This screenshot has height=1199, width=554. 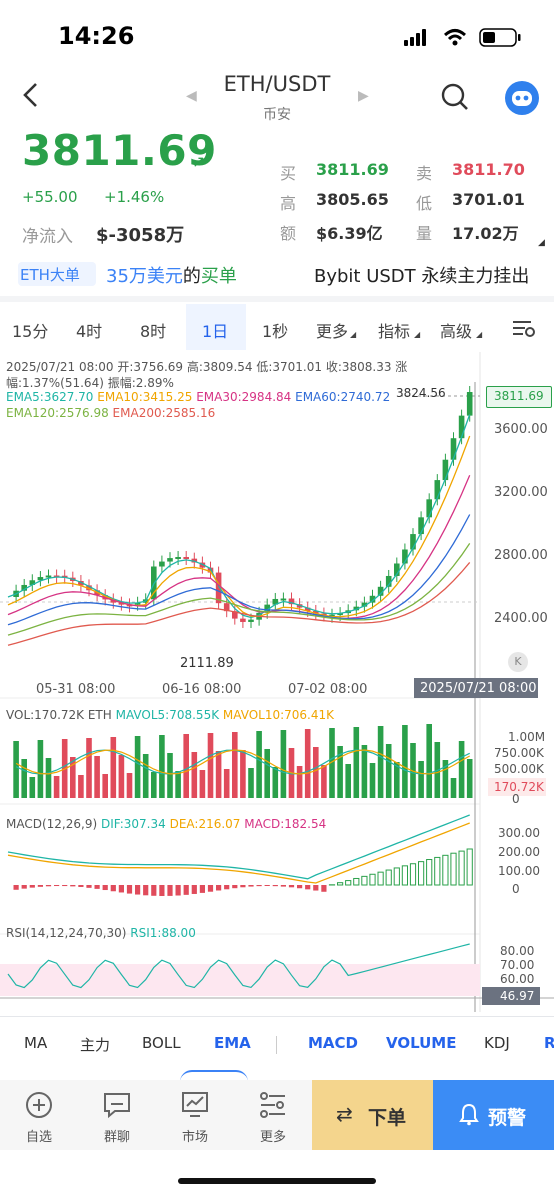 I want to click on sell-label: 卖, so click(x=424, y=173).